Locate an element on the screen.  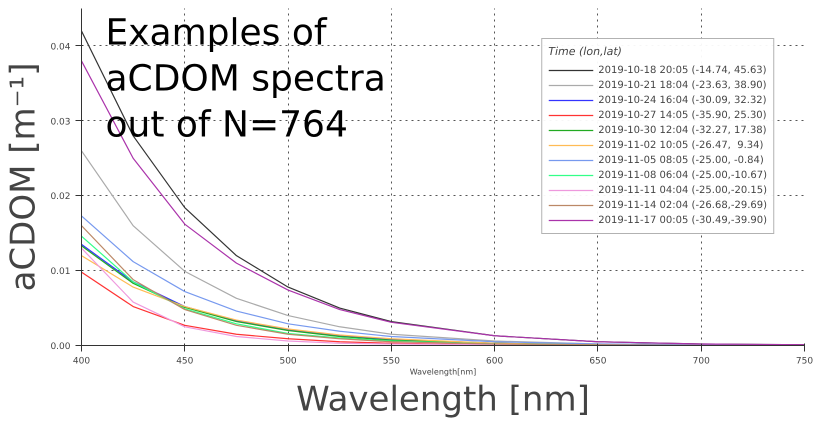
x-axis-title: Wavelength [nm] is located at coordinates (443, 400).